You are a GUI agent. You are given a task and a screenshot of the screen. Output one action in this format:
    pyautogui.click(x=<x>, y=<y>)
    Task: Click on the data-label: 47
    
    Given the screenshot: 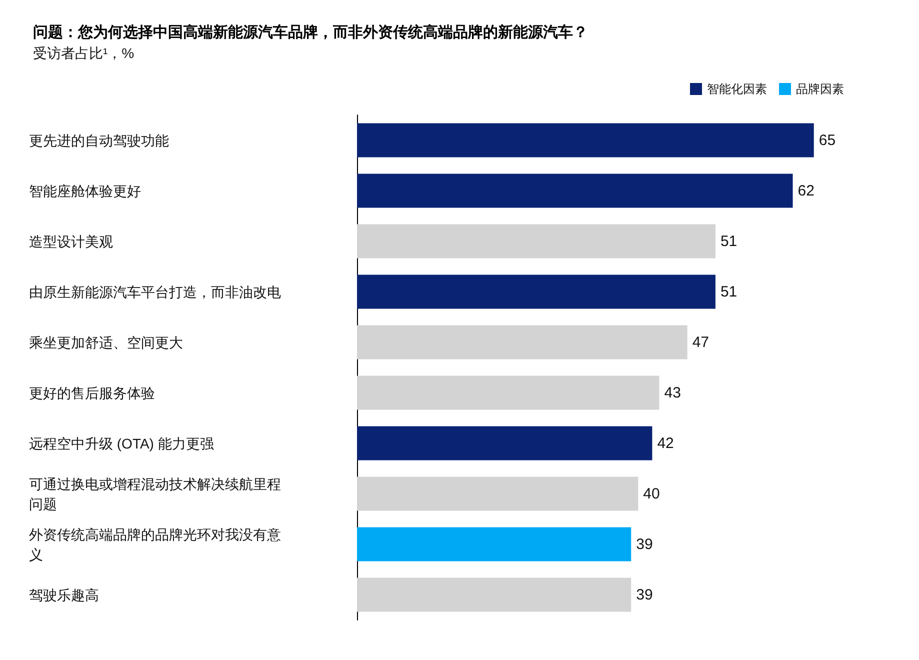 What is the action you would take?
    pyautogui.click(x=701, y=342)
    